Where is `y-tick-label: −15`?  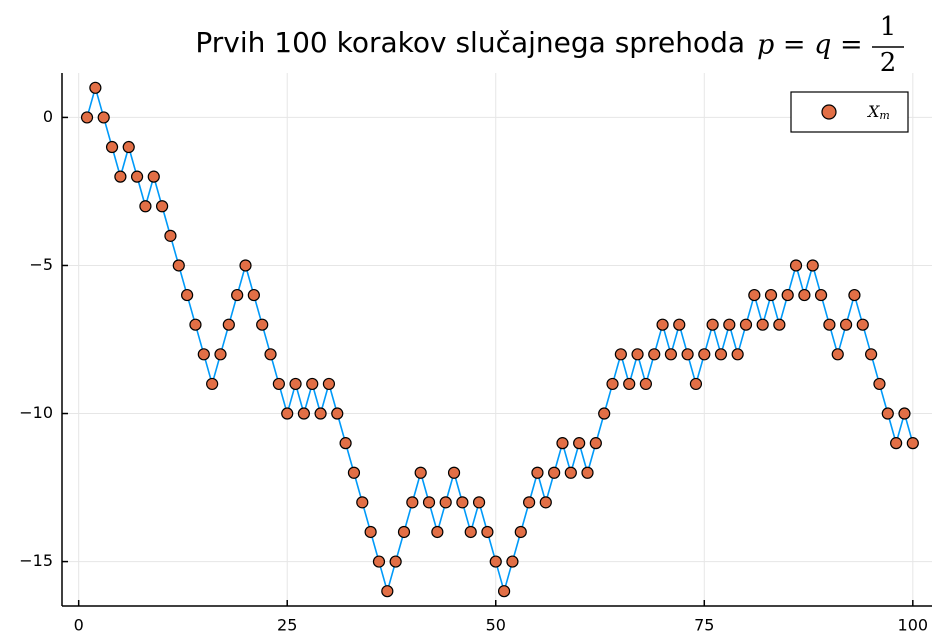 y-tick-label: −15 is located at coordinates (36, 560).